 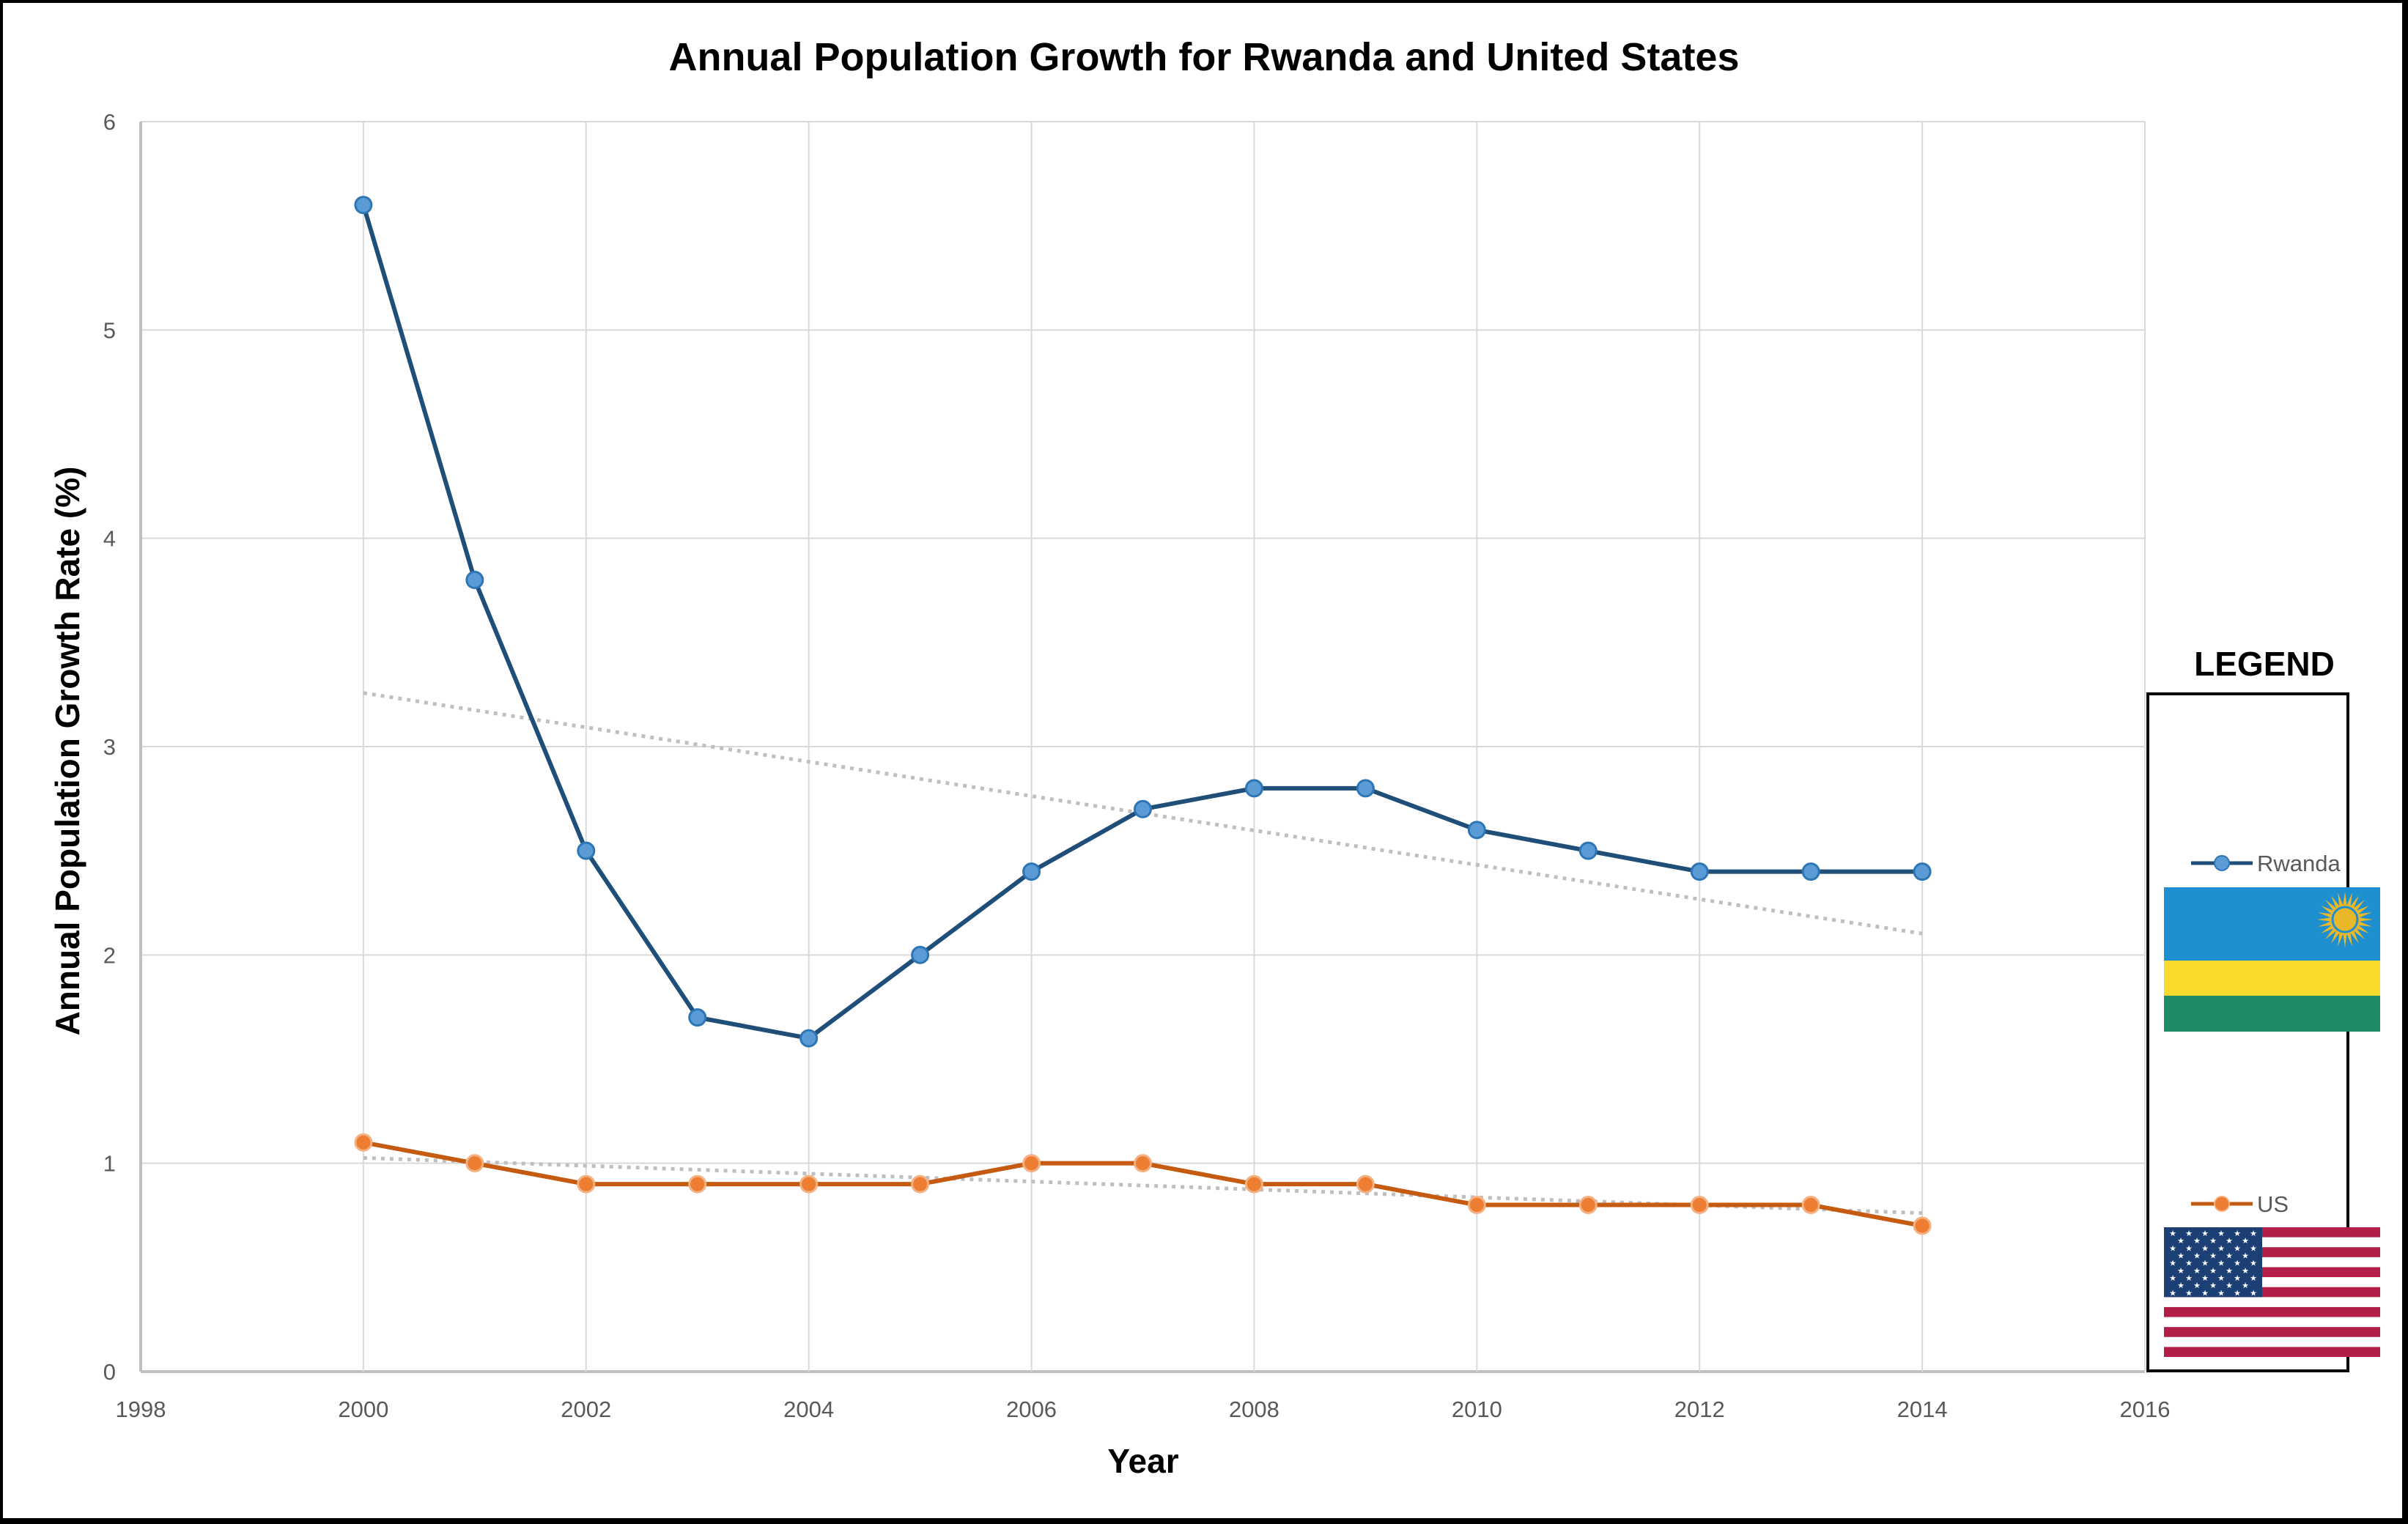 What do you see at coordinates (141, 1409) in the screenshot?
I see `x-tick-label: 1998` at bounding box center [141, 1409].